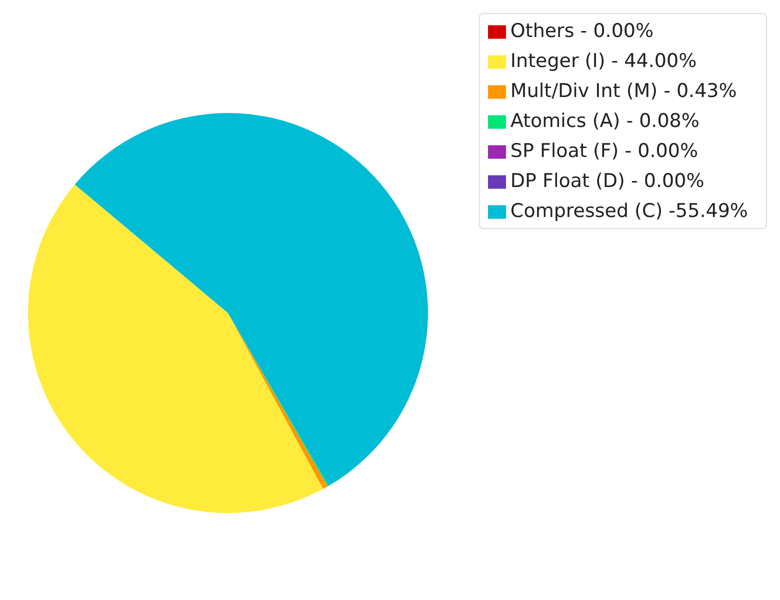 This screenshot has width=780, height=600. I want to click on legend-label: Atomics (A) - 0.08%, so click(605, 121).